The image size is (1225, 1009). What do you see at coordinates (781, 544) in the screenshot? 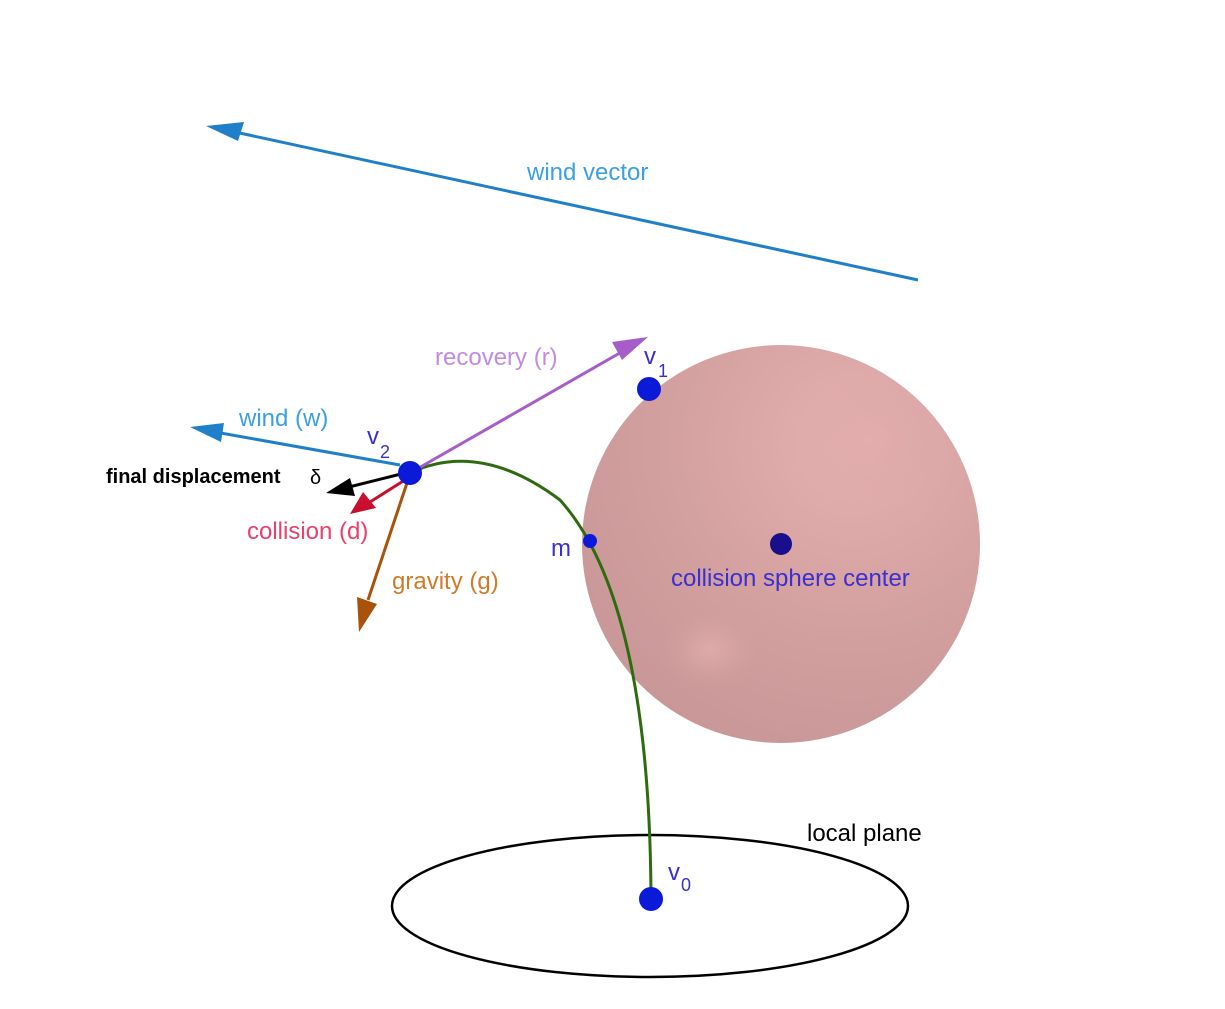
I see `sphere-center-point` at bounding box center [781, 544].